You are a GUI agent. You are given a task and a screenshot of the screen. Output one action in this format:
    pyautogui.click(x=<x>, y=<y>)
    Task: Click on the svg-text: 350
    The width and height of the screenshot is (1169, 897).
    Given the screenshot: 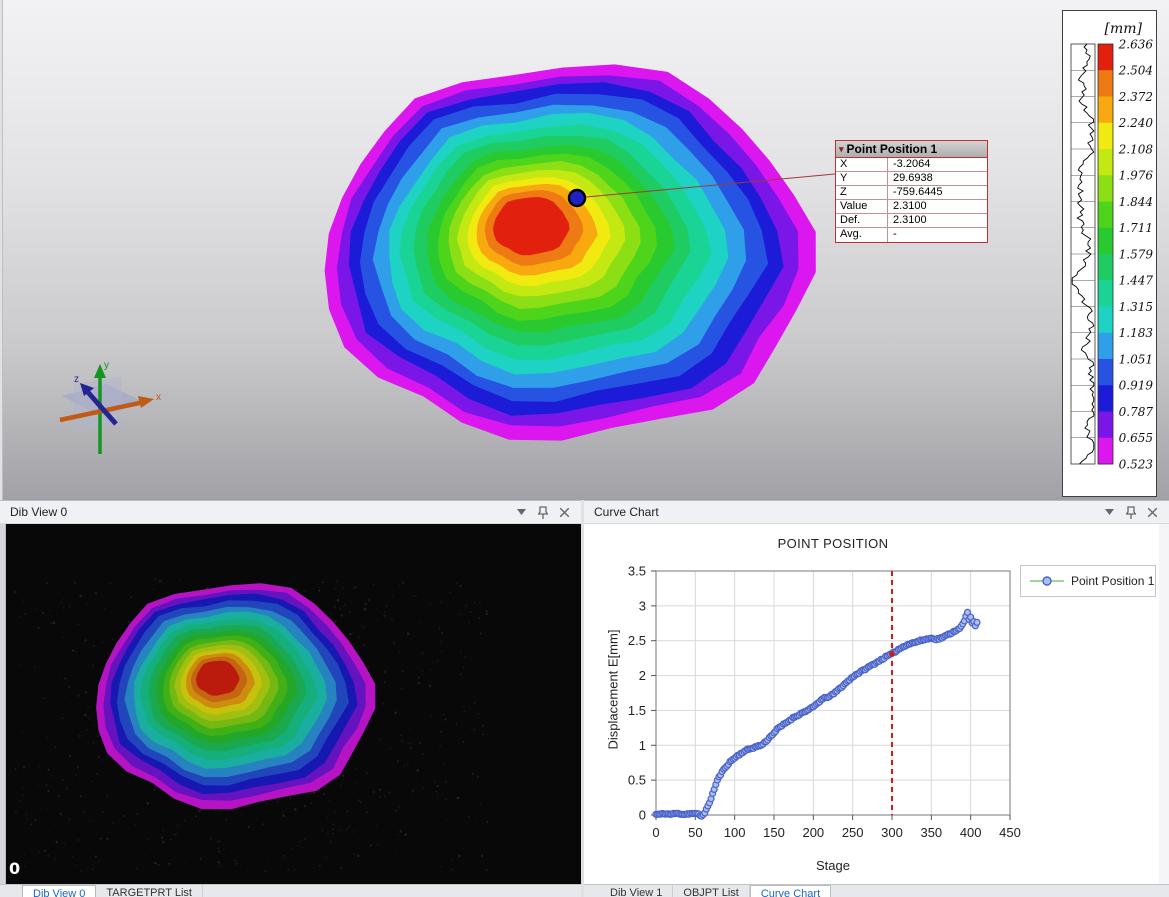 What is the action you would take?
    pyautogui.click(x=931, y=832)
    